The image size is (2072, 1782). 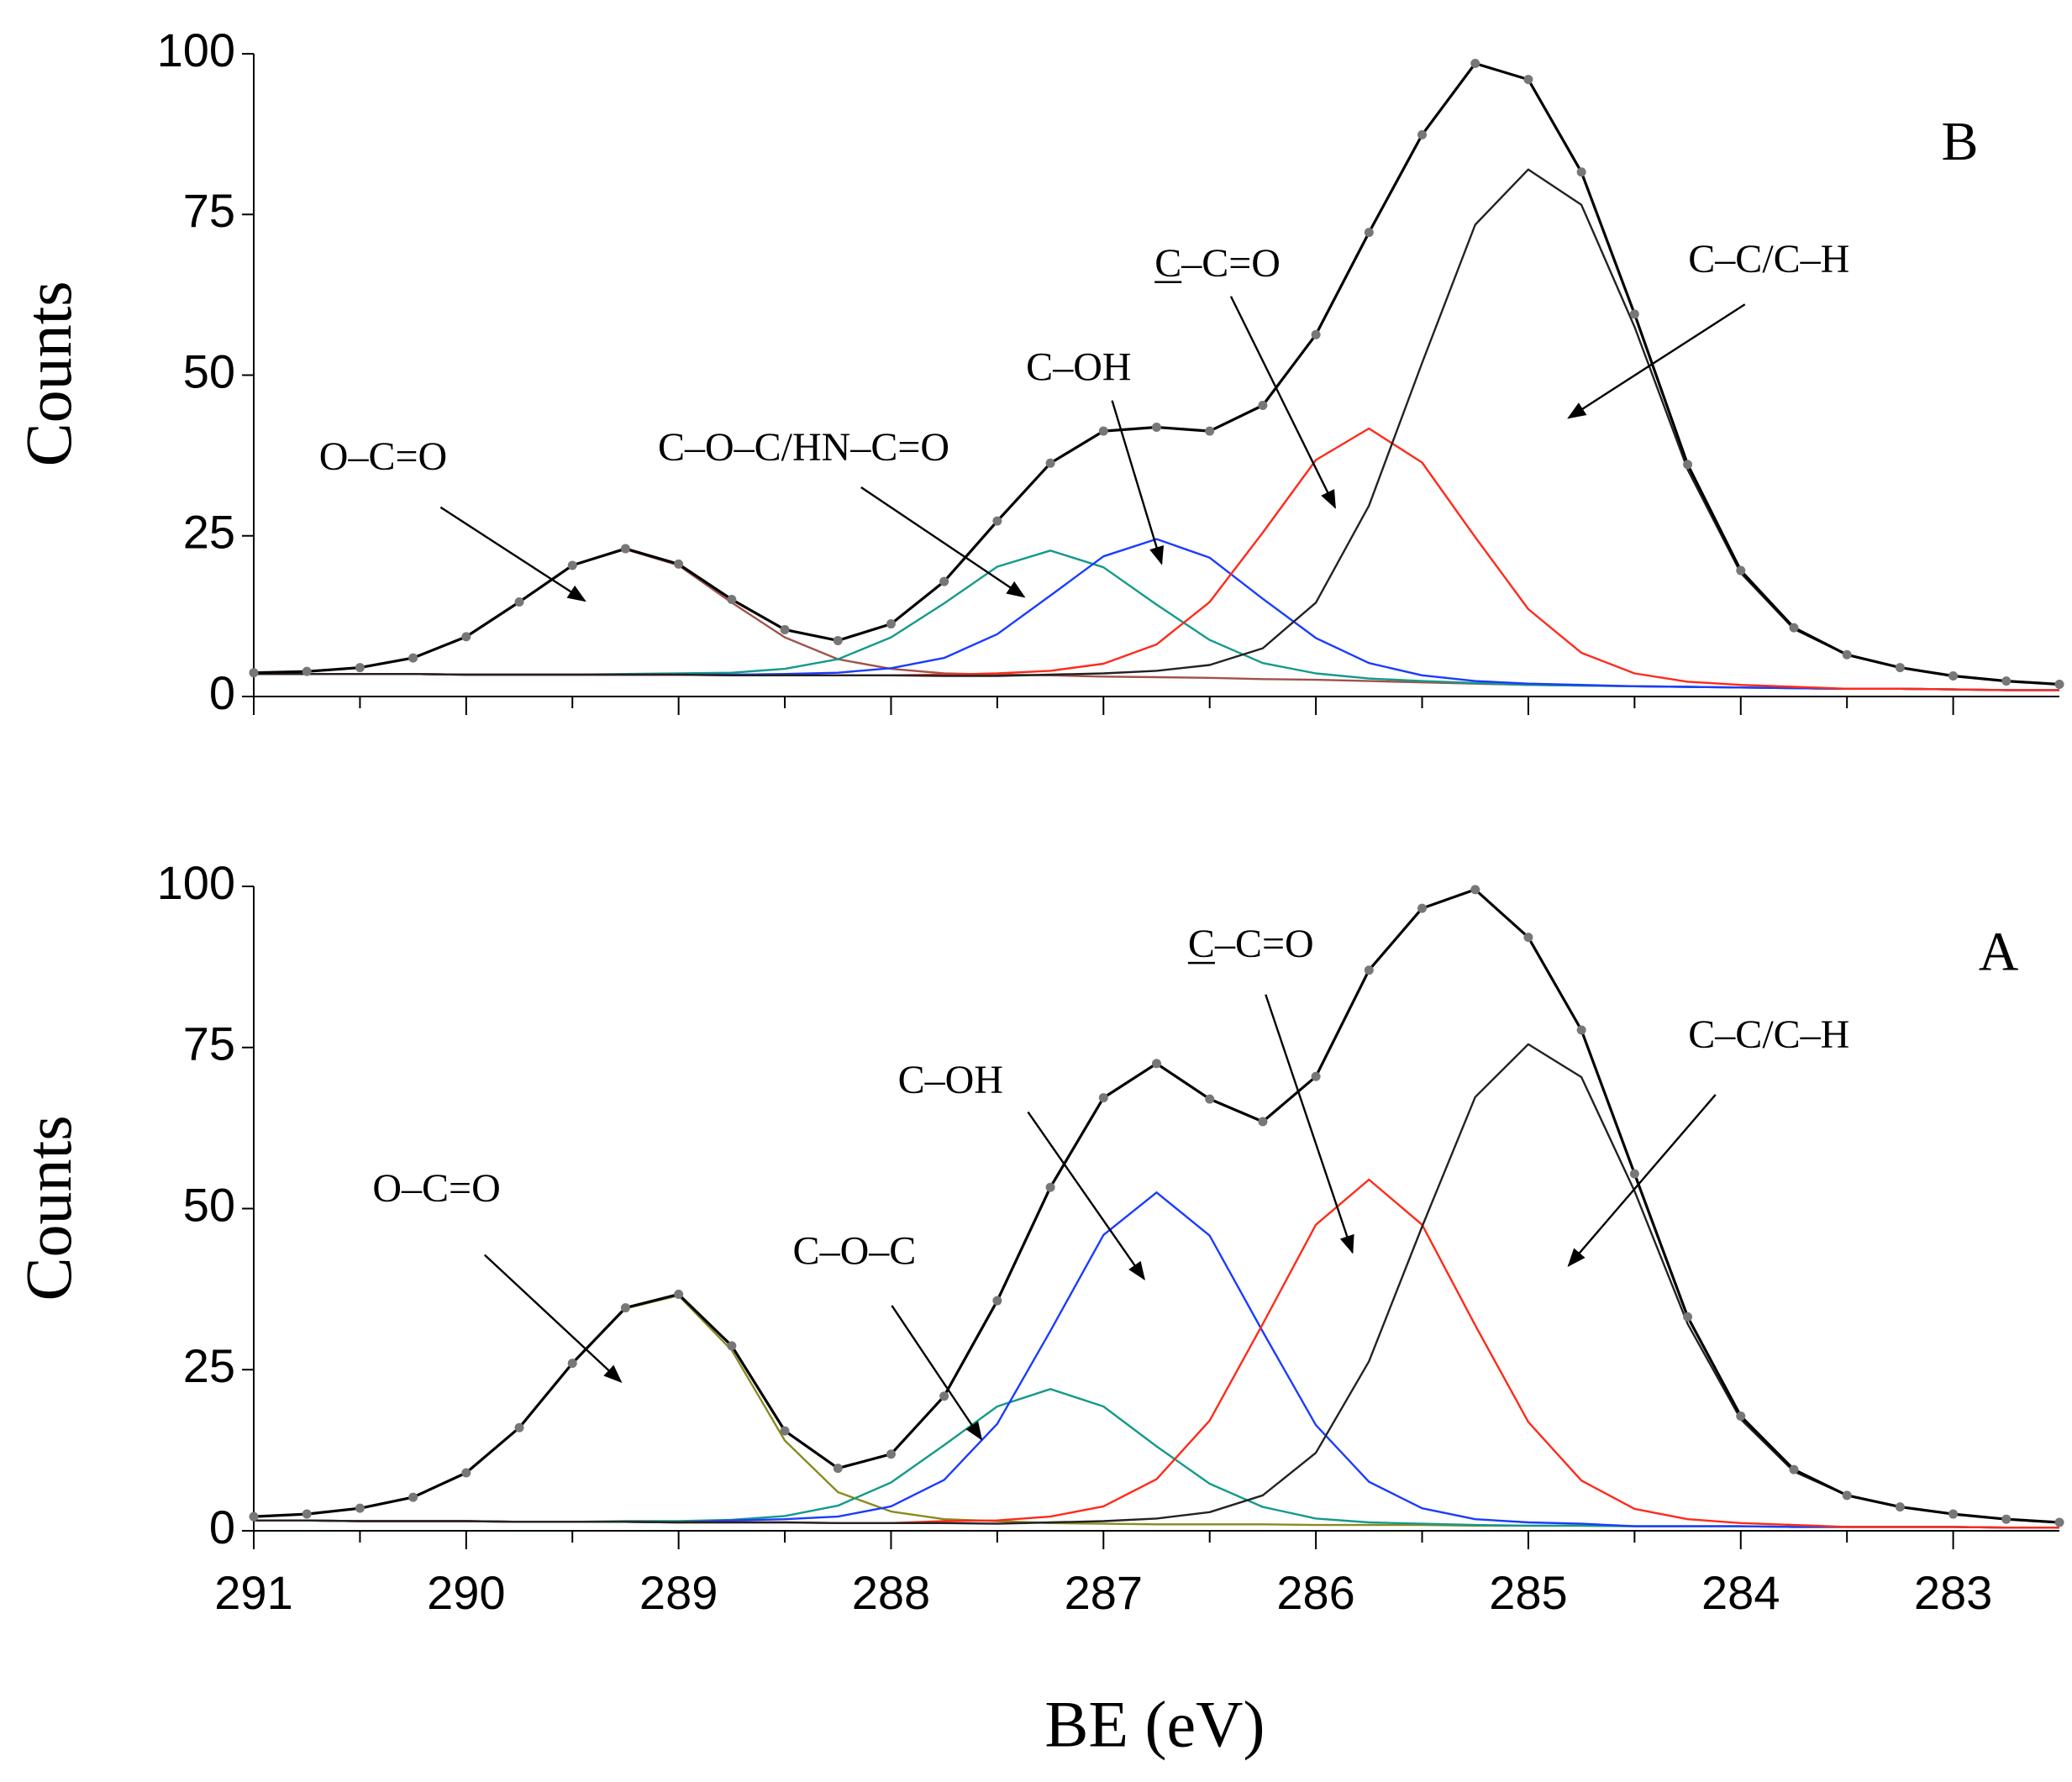 What do you see at coordinates (209, 532) in the screenshot?
I see `y-tick-label: 25` at bounding box center [209, 532].